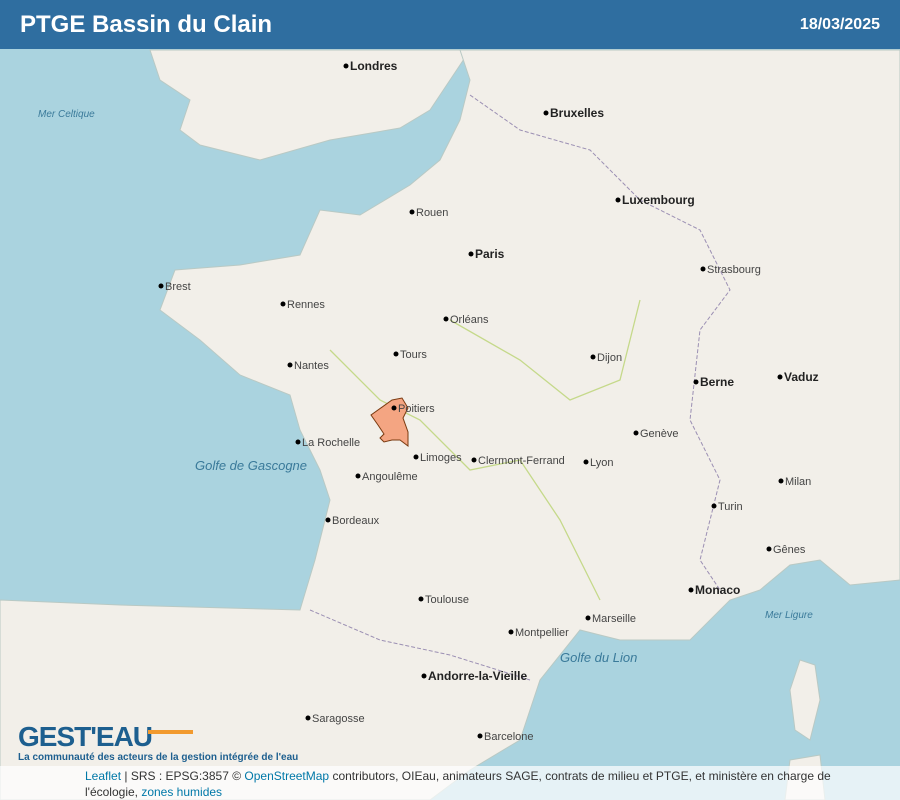 The width and height of the screenshot is (900, 800). What do you see at coordinates (287, 776) in the screenshot?
I see `osm-link: OpenStreetMap` at bounding box center [287, 776].